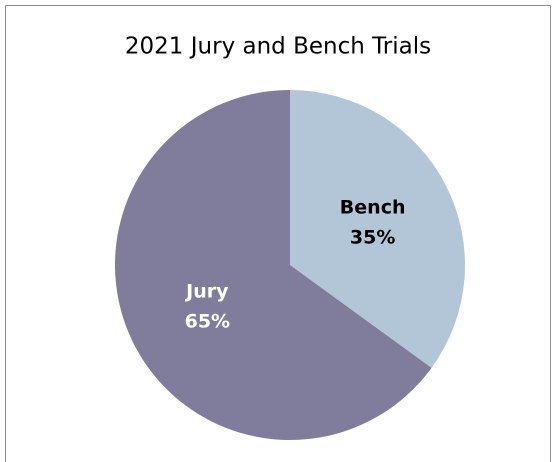  Describe the element at coordinates (207, 322) in the screenshot. I see `slice-value: 65%` at that location.